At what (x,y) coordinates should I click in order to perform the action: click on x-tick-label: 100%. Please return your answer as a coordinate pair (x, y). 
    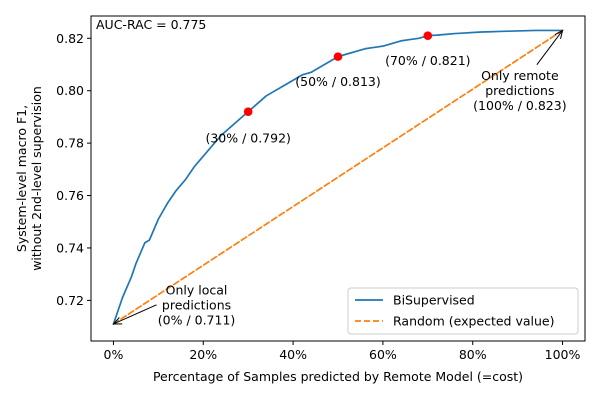
    Looking at the image, I should click on (563, 354).